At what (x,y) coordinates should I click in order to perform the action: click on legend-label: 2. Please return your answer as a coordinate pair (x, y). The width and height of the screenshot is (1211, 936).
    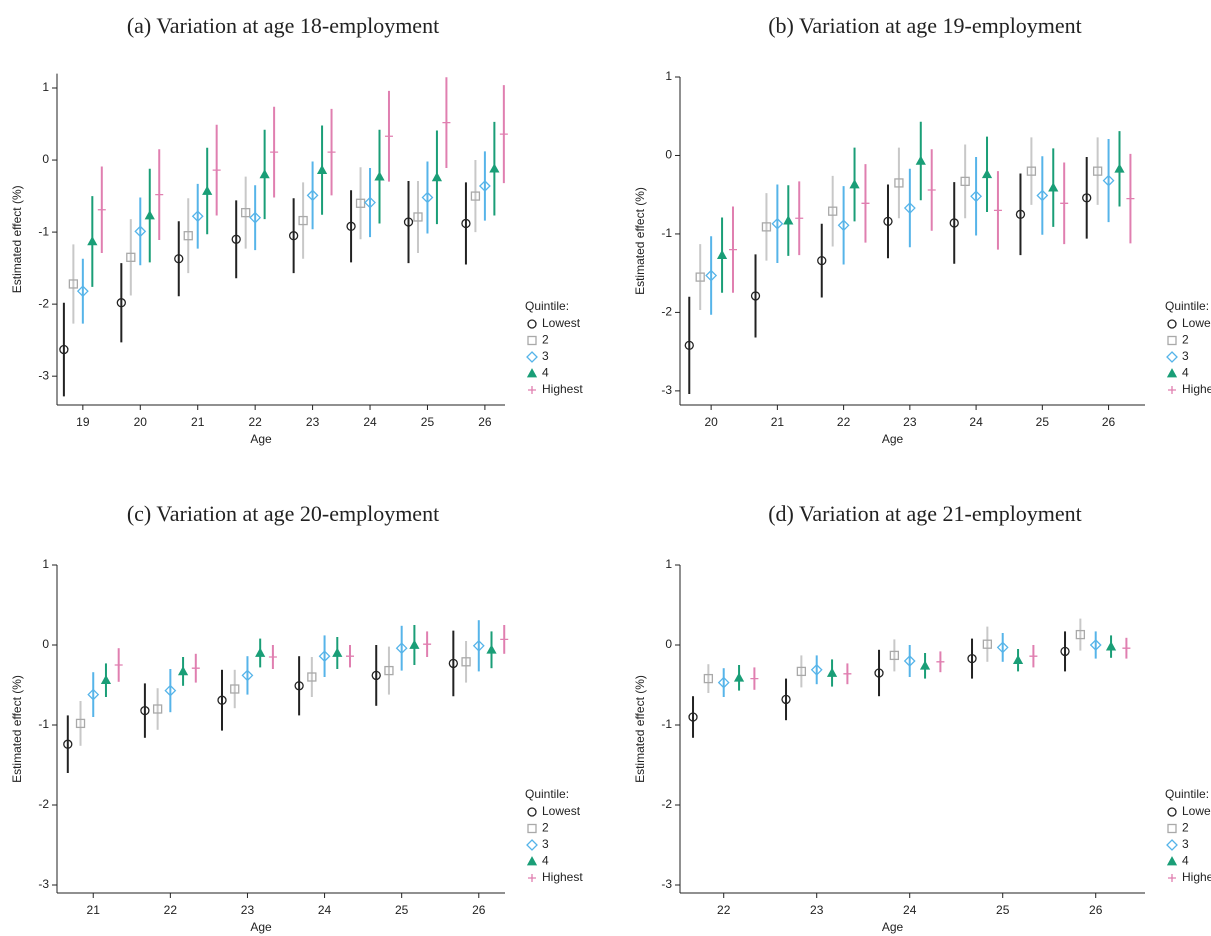
    Looking at the image, I should click on (1185, 340).